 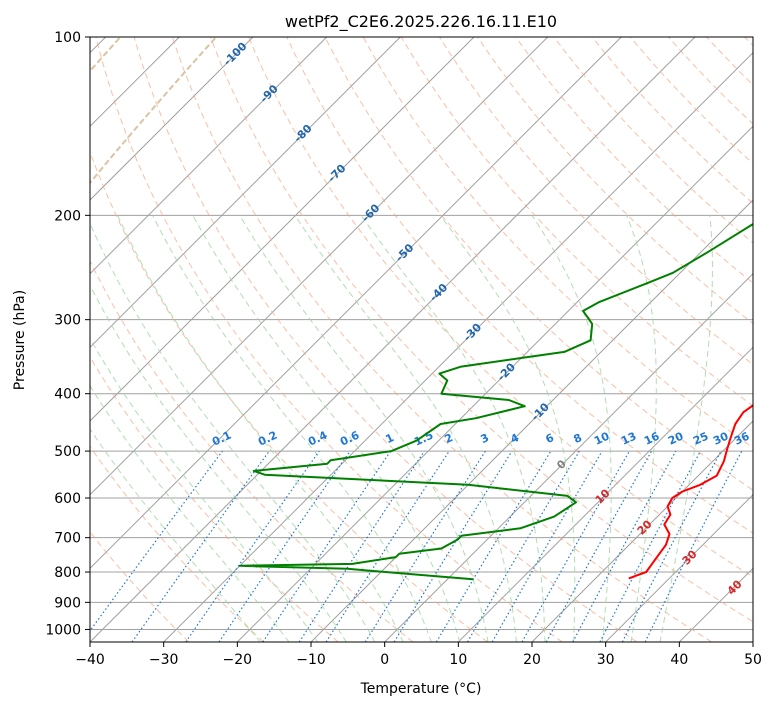 What do you see at coordinates (67, 452) in the screenshot?
I see `y-tick-label: 500` at bounding box center [67, 452].